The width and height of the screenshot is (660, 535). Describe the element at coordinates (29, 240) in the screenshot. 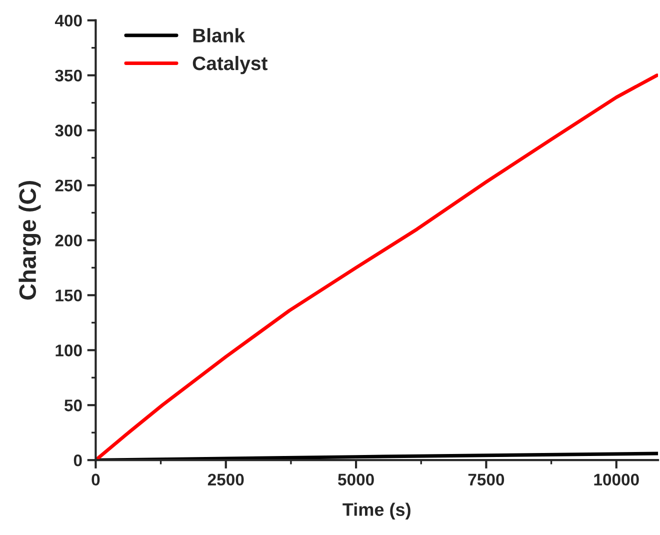

I see `y-axis-title: Charge (C)` at that location.